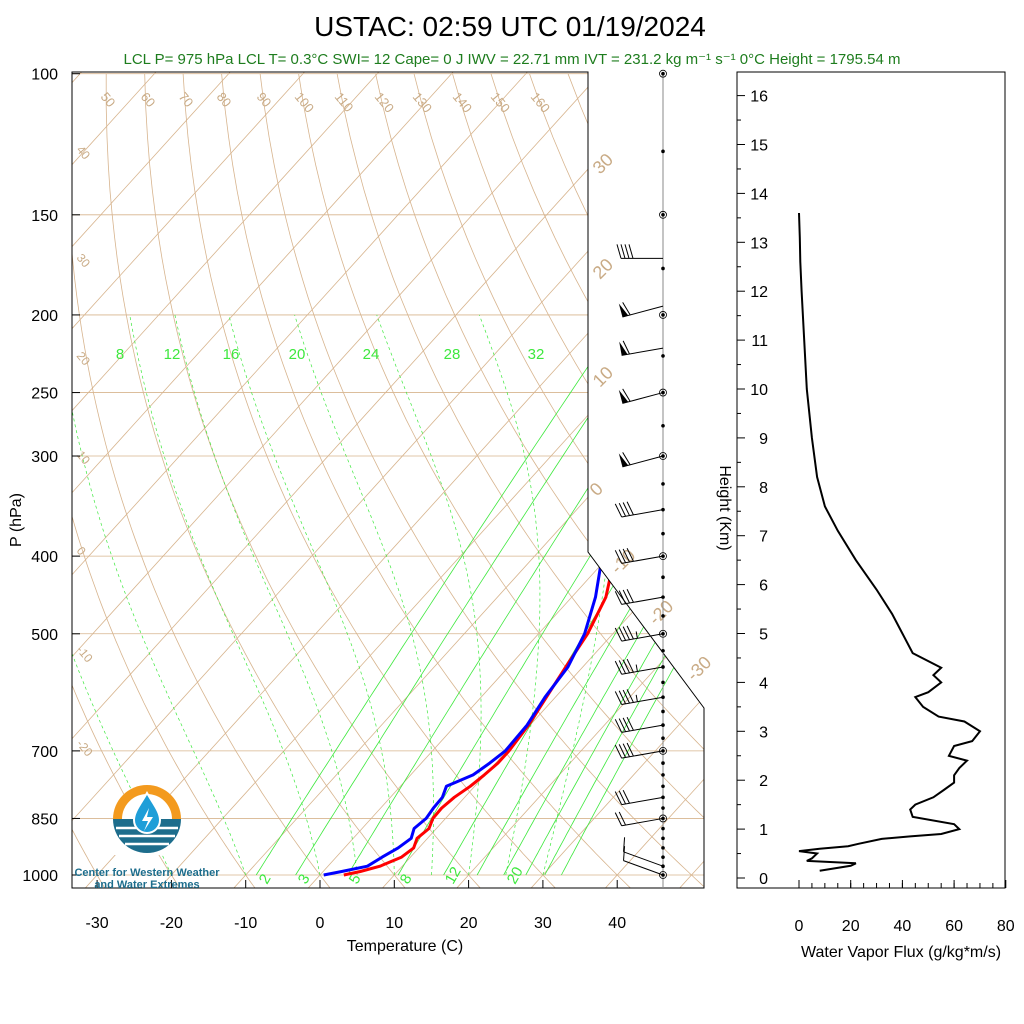  Describe the element at coordinates (44, 75) in the screenshot. I see `y-tick-label: 100` at that location.